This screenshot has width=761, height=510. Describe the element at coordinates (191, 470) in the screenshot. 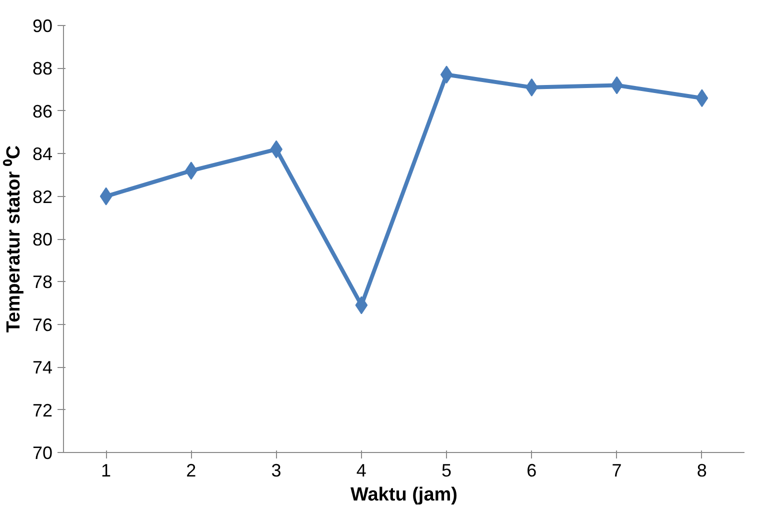

I see `x-tick-label: 2` at that location.